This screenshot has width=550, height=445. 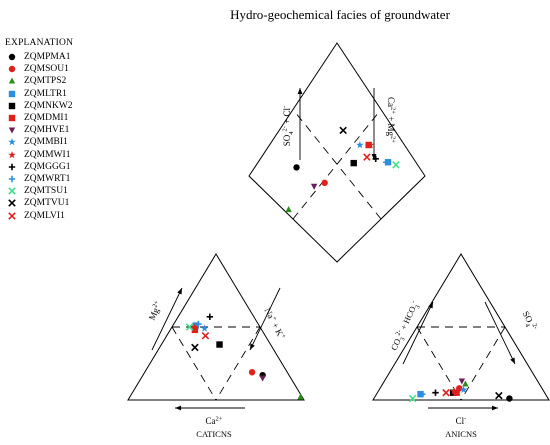 I want to click on na-k-axis-arrow, so click(x=265, y=319).